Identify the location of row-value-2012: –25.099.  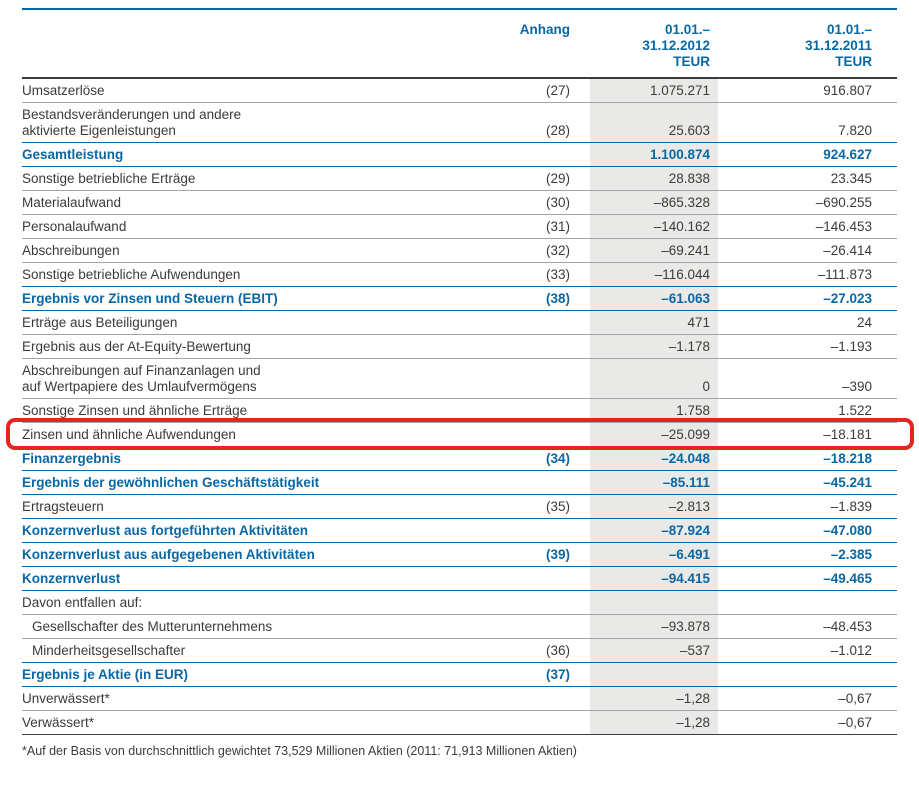
(654, 434).